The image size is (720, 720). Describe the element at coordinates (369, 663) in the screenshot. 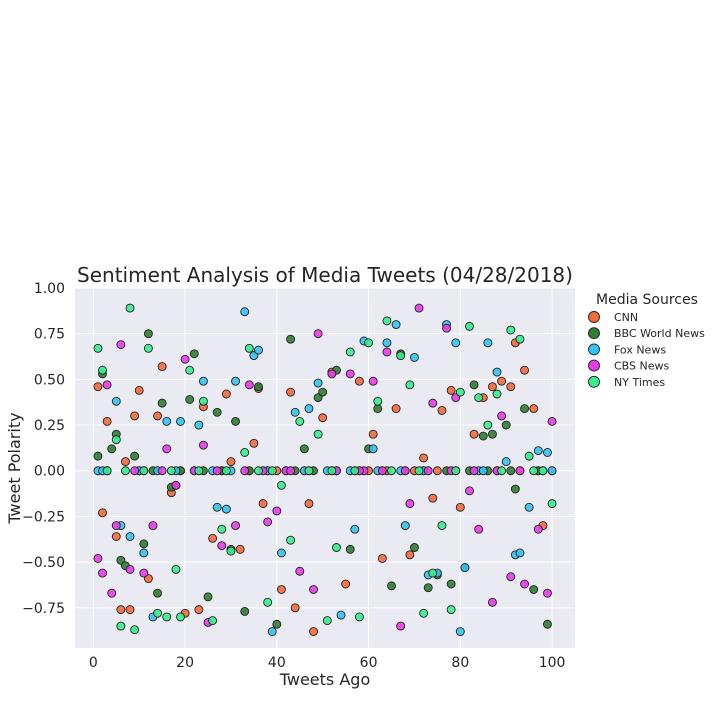

I see `x-tick-label: 60` at that location.